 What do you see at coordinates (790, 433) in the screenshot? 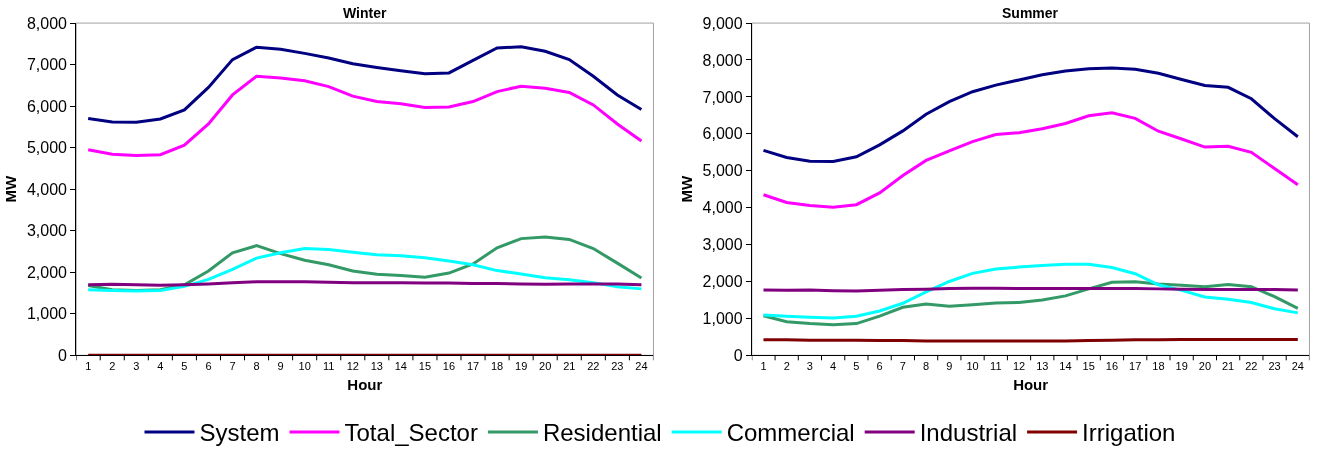
I see `legend-label: Commercial` at bounding box center [790, 433].